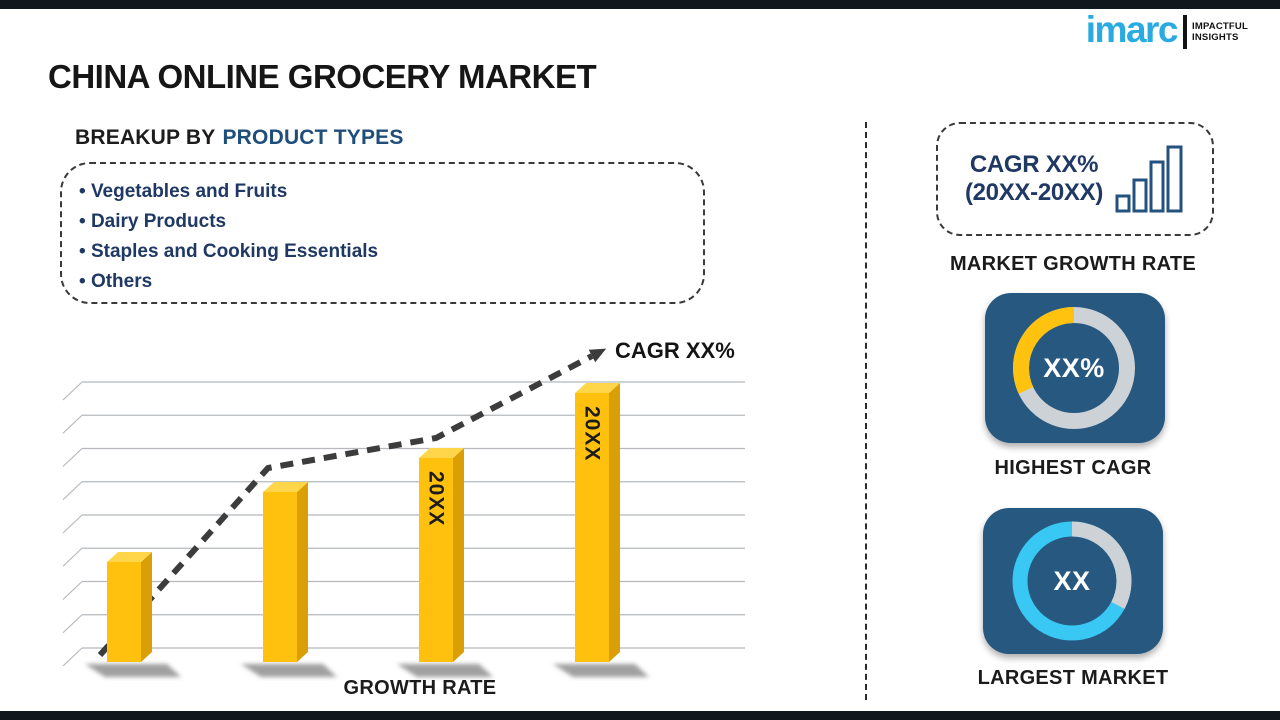 The width and height of the screenshot is (1280, 720). I want to click on largest-market-tile: XX, so click(1073, 581).